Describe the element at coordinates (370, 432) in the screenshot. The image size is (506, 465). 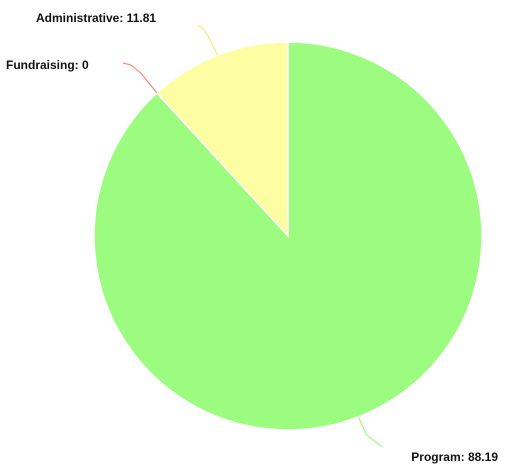
I see `leader-line-program` at that location.